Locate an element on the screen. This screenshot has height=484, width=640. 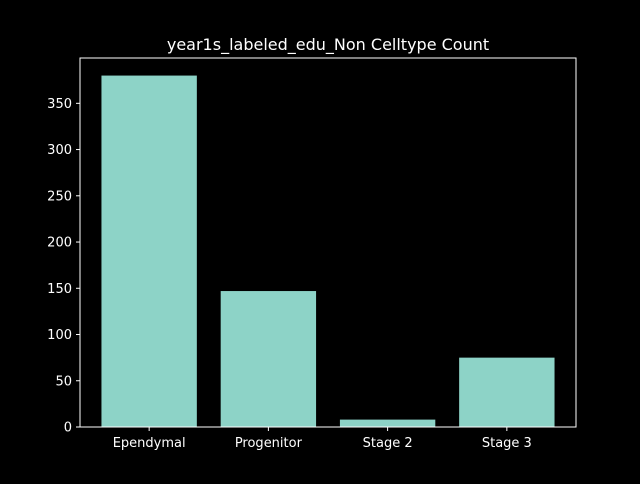
y-tick-label: 150 is located at coordinates (59, 289).